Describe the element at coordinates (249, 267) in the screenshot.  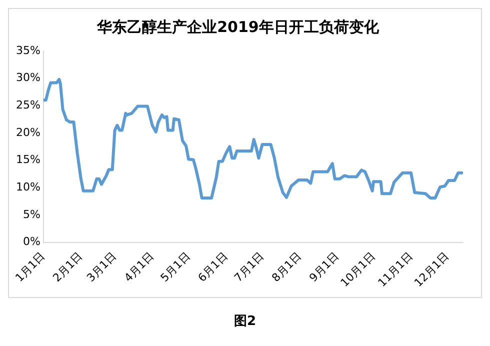
I see `x-tick-label: 7月1日` at that location.